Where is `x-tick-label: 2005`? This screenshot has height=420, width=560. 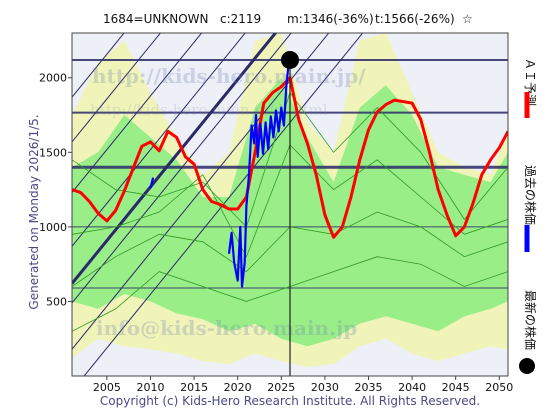 x-tick-label: 2005 is located at coordinates (107, 387).